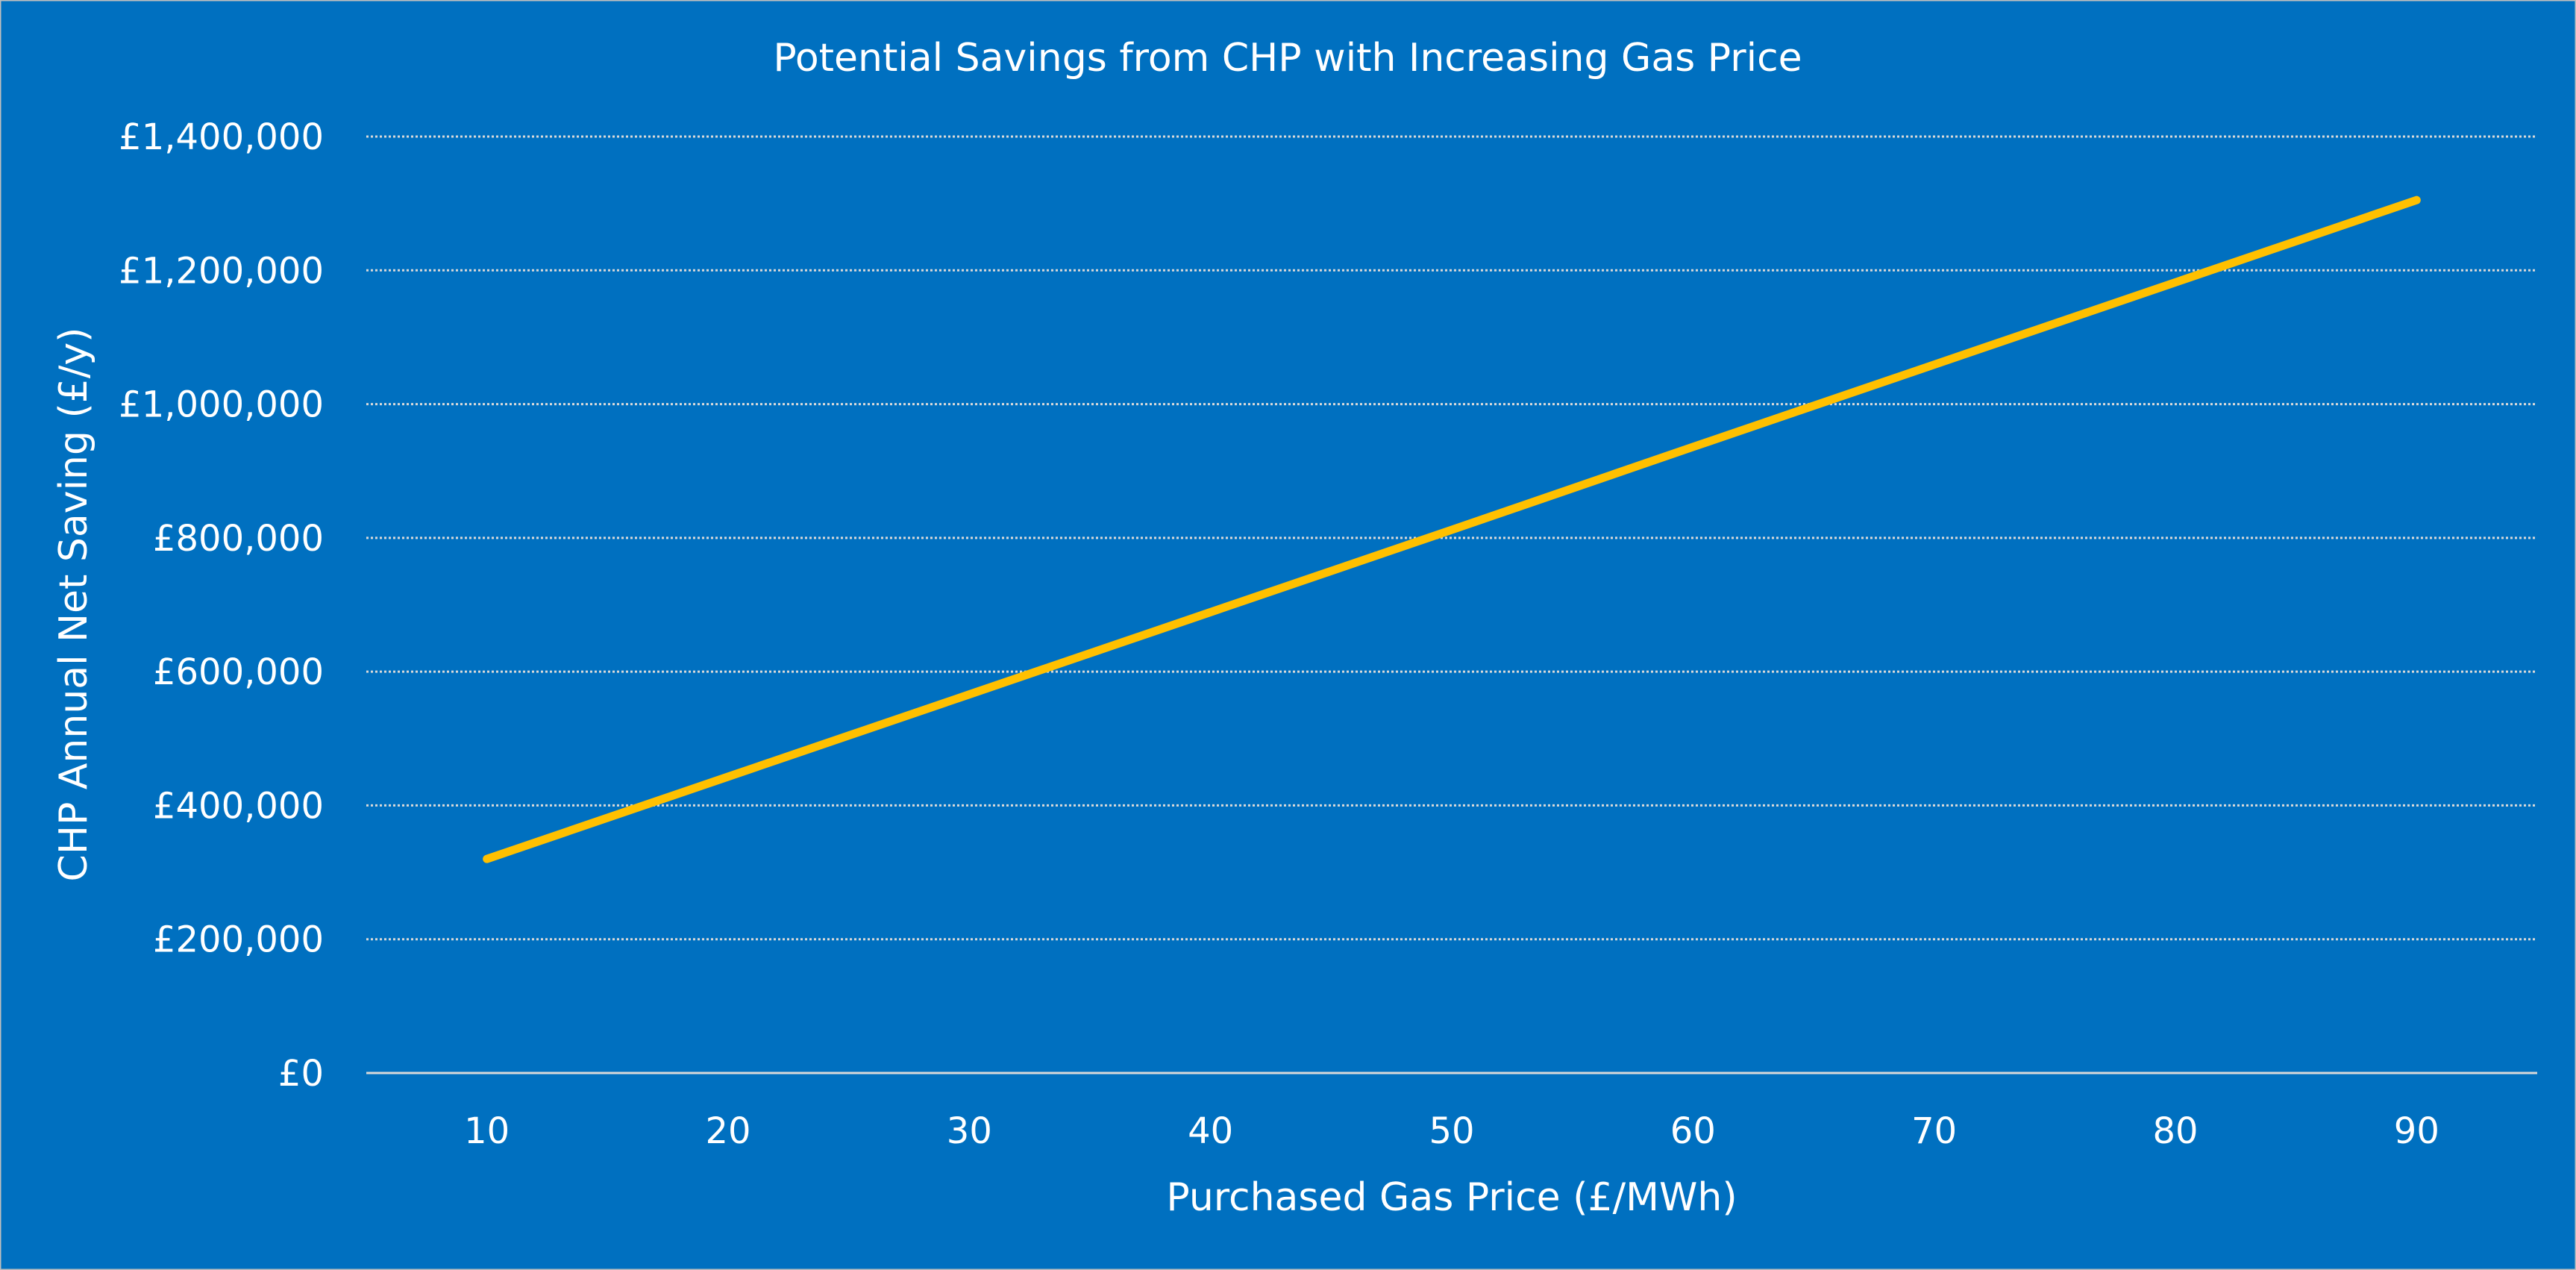 This screenshot has width=2576, height=1270. I want to click on x-tick-label: 50, so click(1451, 1131).